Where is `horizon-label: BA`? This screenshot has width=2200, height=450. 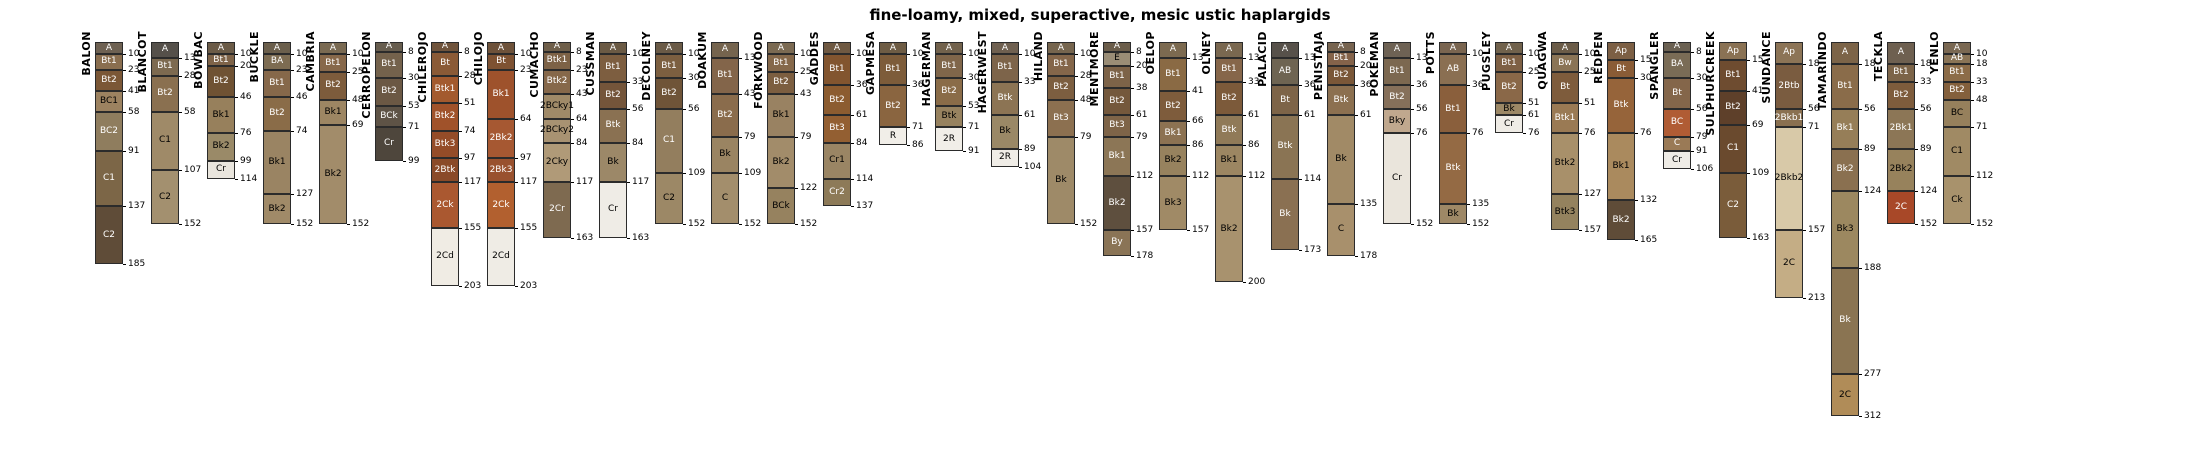
horizon-label: BA is located at coordinates (277, 61).